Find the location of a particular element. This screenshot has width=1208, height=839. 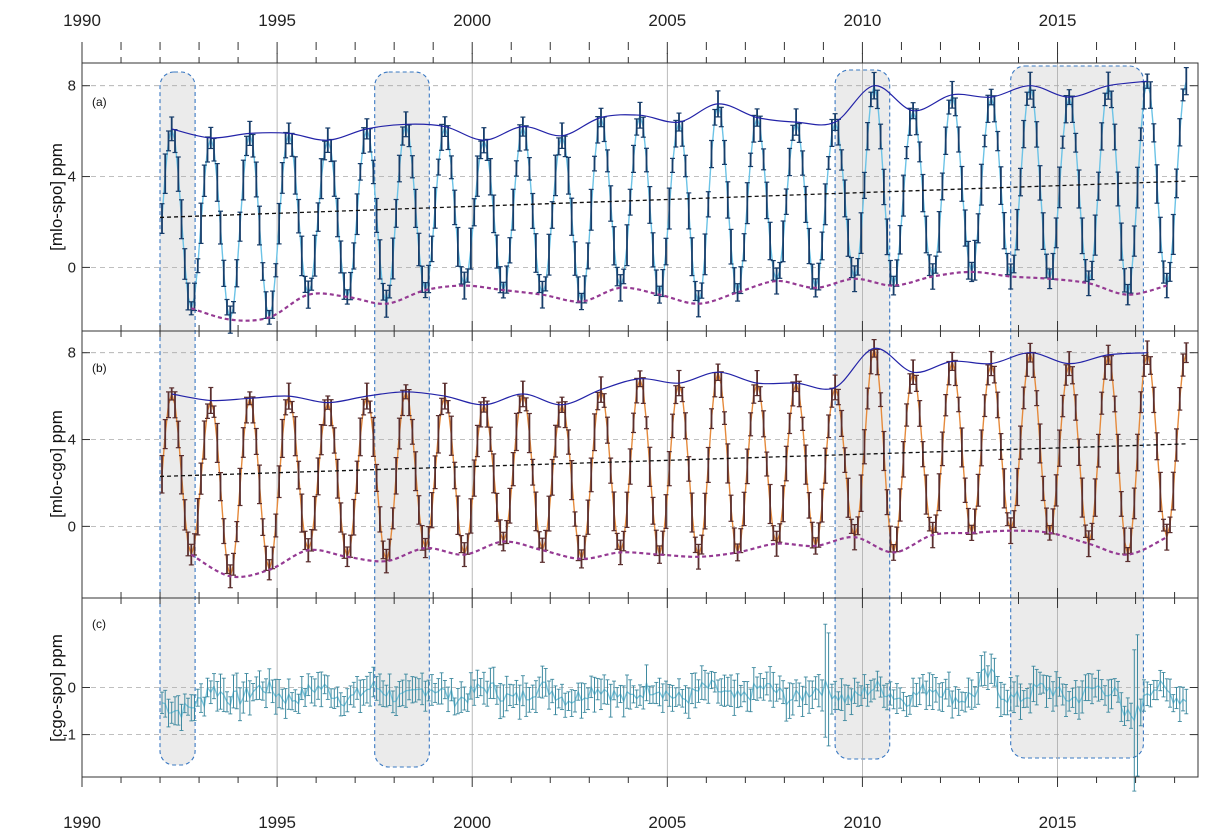

x-tick-label-top: 2000 is located at coordinates (472, 20).